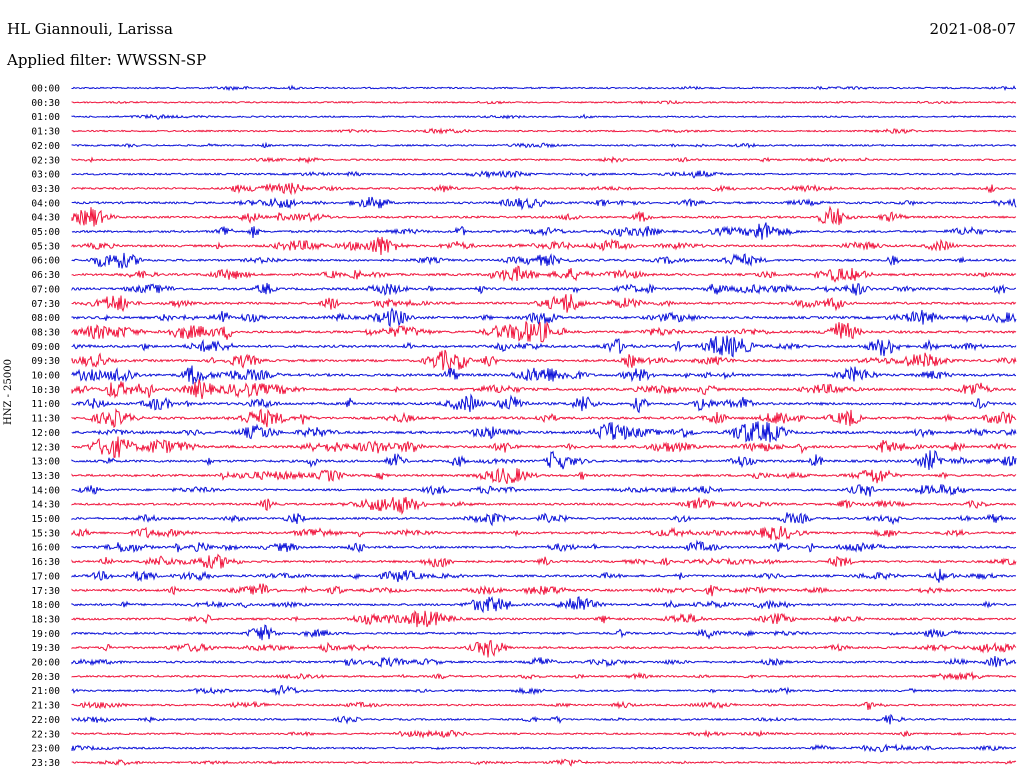 Image resolution: width=1024 pixels, height=780 pixels. I want to click on filter-label: Applied filter: WWSSN-SP, so click(107, 60).